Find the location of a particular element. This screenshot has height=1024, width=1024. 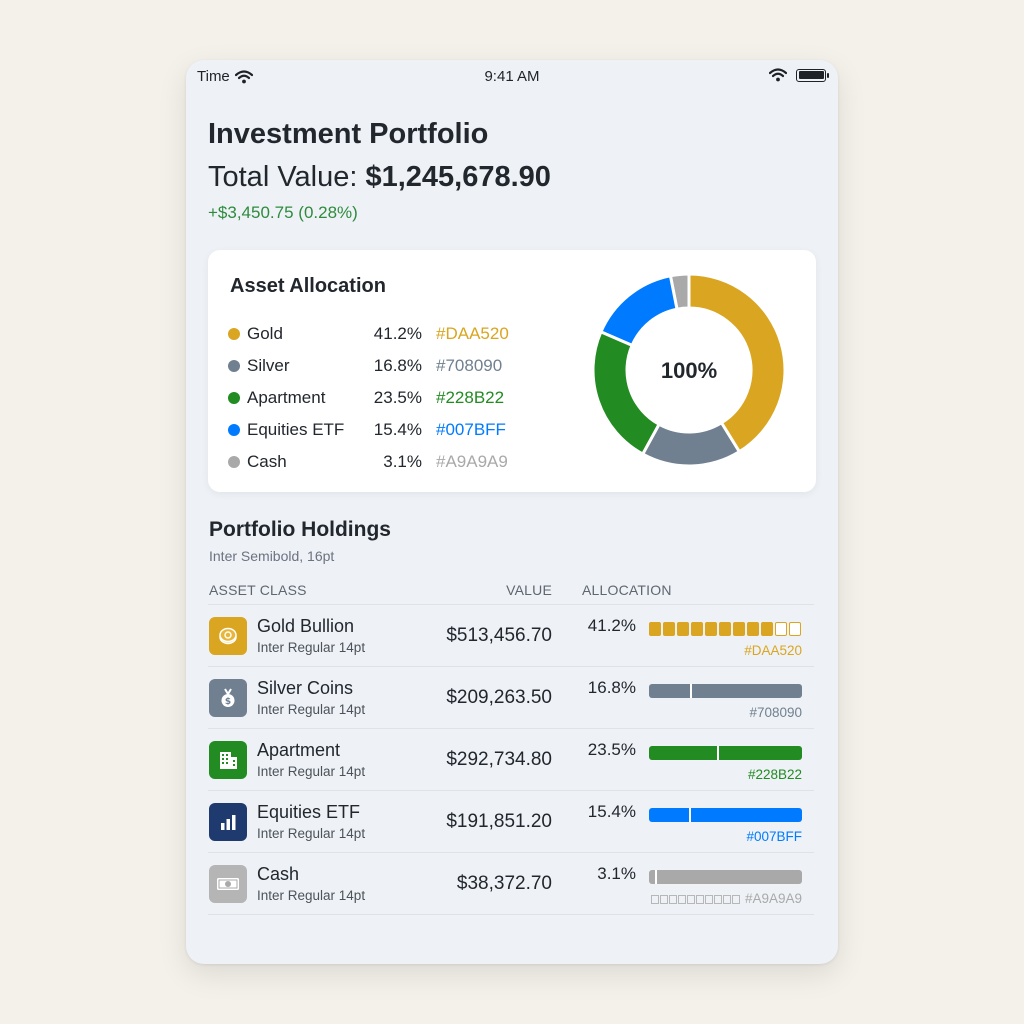

asset-percent: 16.8% is located at coordinates (611, 687).